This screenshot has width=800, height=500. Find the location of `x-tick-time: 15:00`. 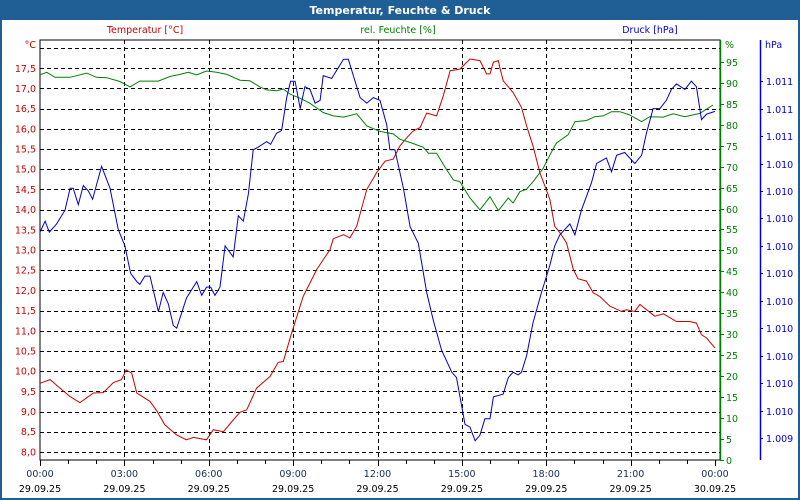

x-tick-time: 15:00 is located at coordinates (461, 474).